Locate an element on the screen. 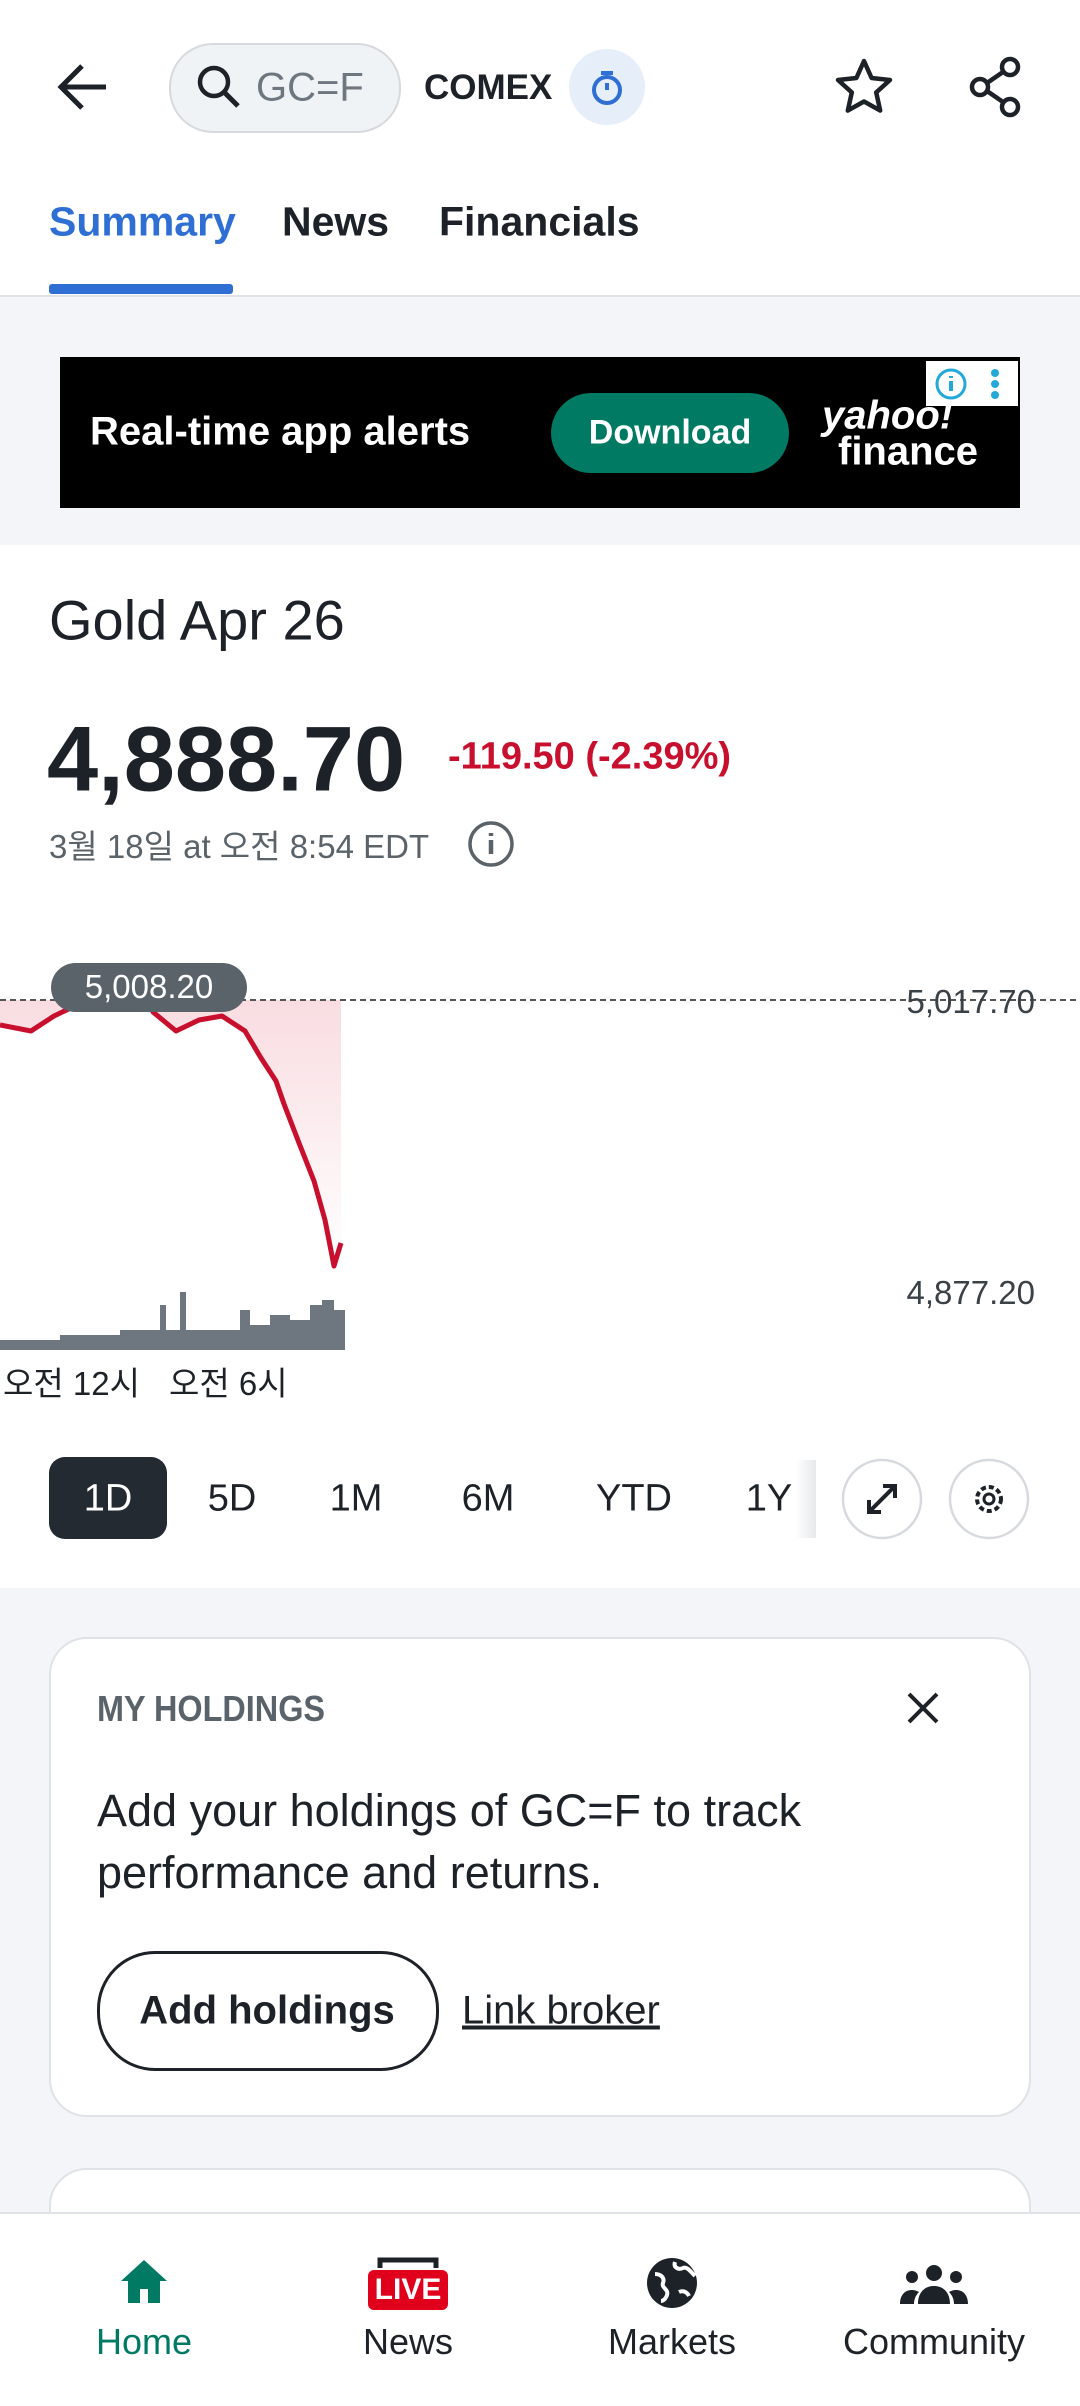  x-label: 오전 6시 is located at coordinates (228, 1383).